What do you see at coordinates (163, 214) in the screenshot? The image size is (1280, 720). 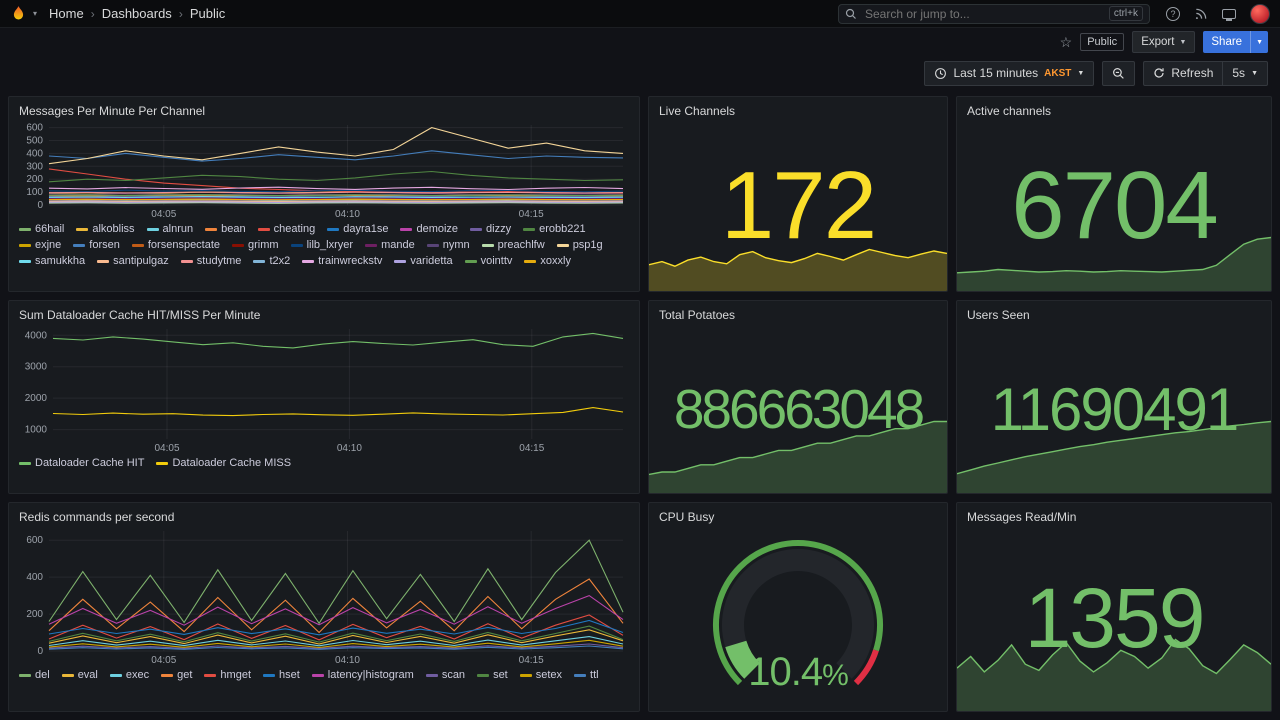 I see `svg-text: 04:05` at bounding box center [163, 214].